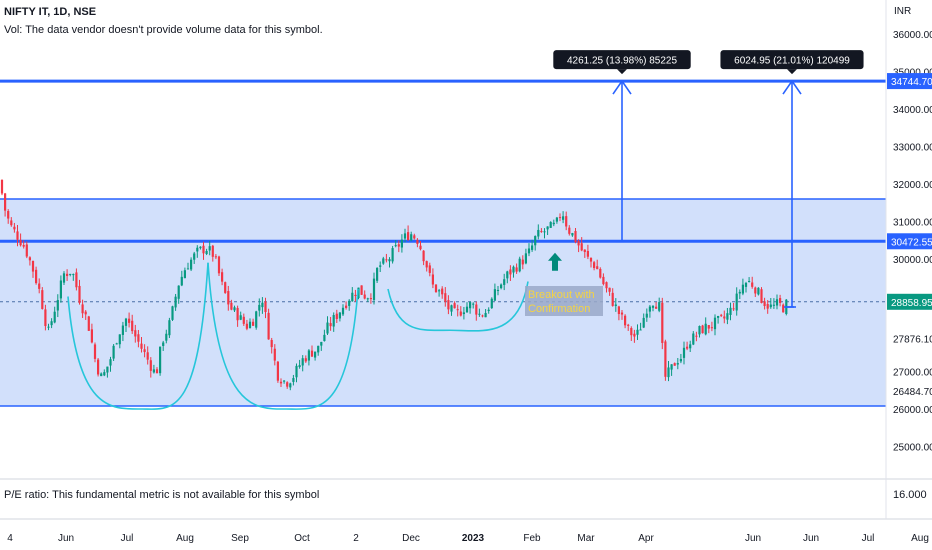 This screenshot has height=550, width=932. I want to click on x-tick-label: Mar, so click(586, 538).